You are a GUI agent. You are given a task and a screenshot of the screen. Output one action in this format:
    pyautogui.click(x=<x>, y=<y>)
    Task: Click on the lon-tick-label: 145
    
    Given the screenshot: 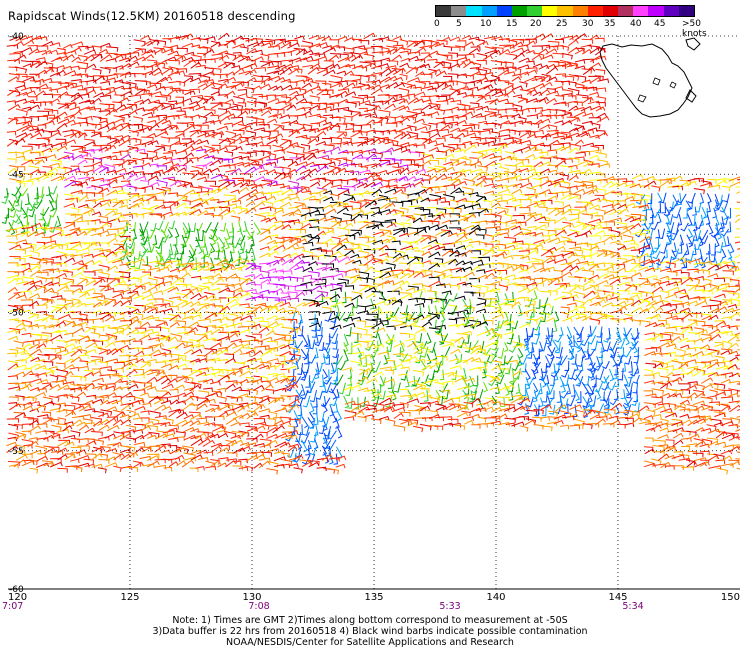 What is the action you would take?
    pyautogui.click(x=617, y=597)
    